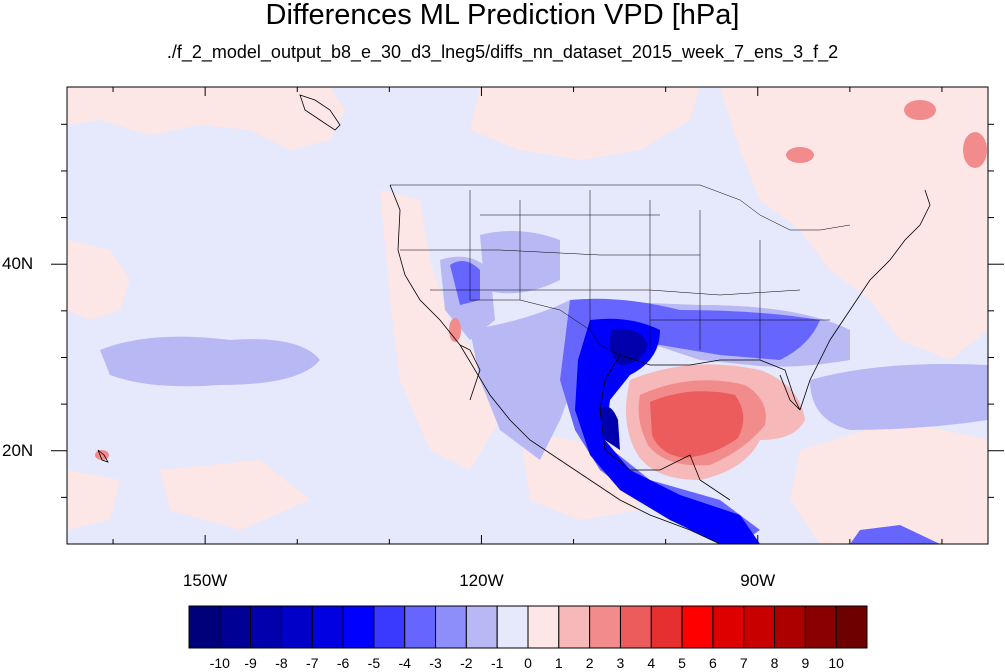  I want to click on colorbar-label: -3, so click(435, 663).